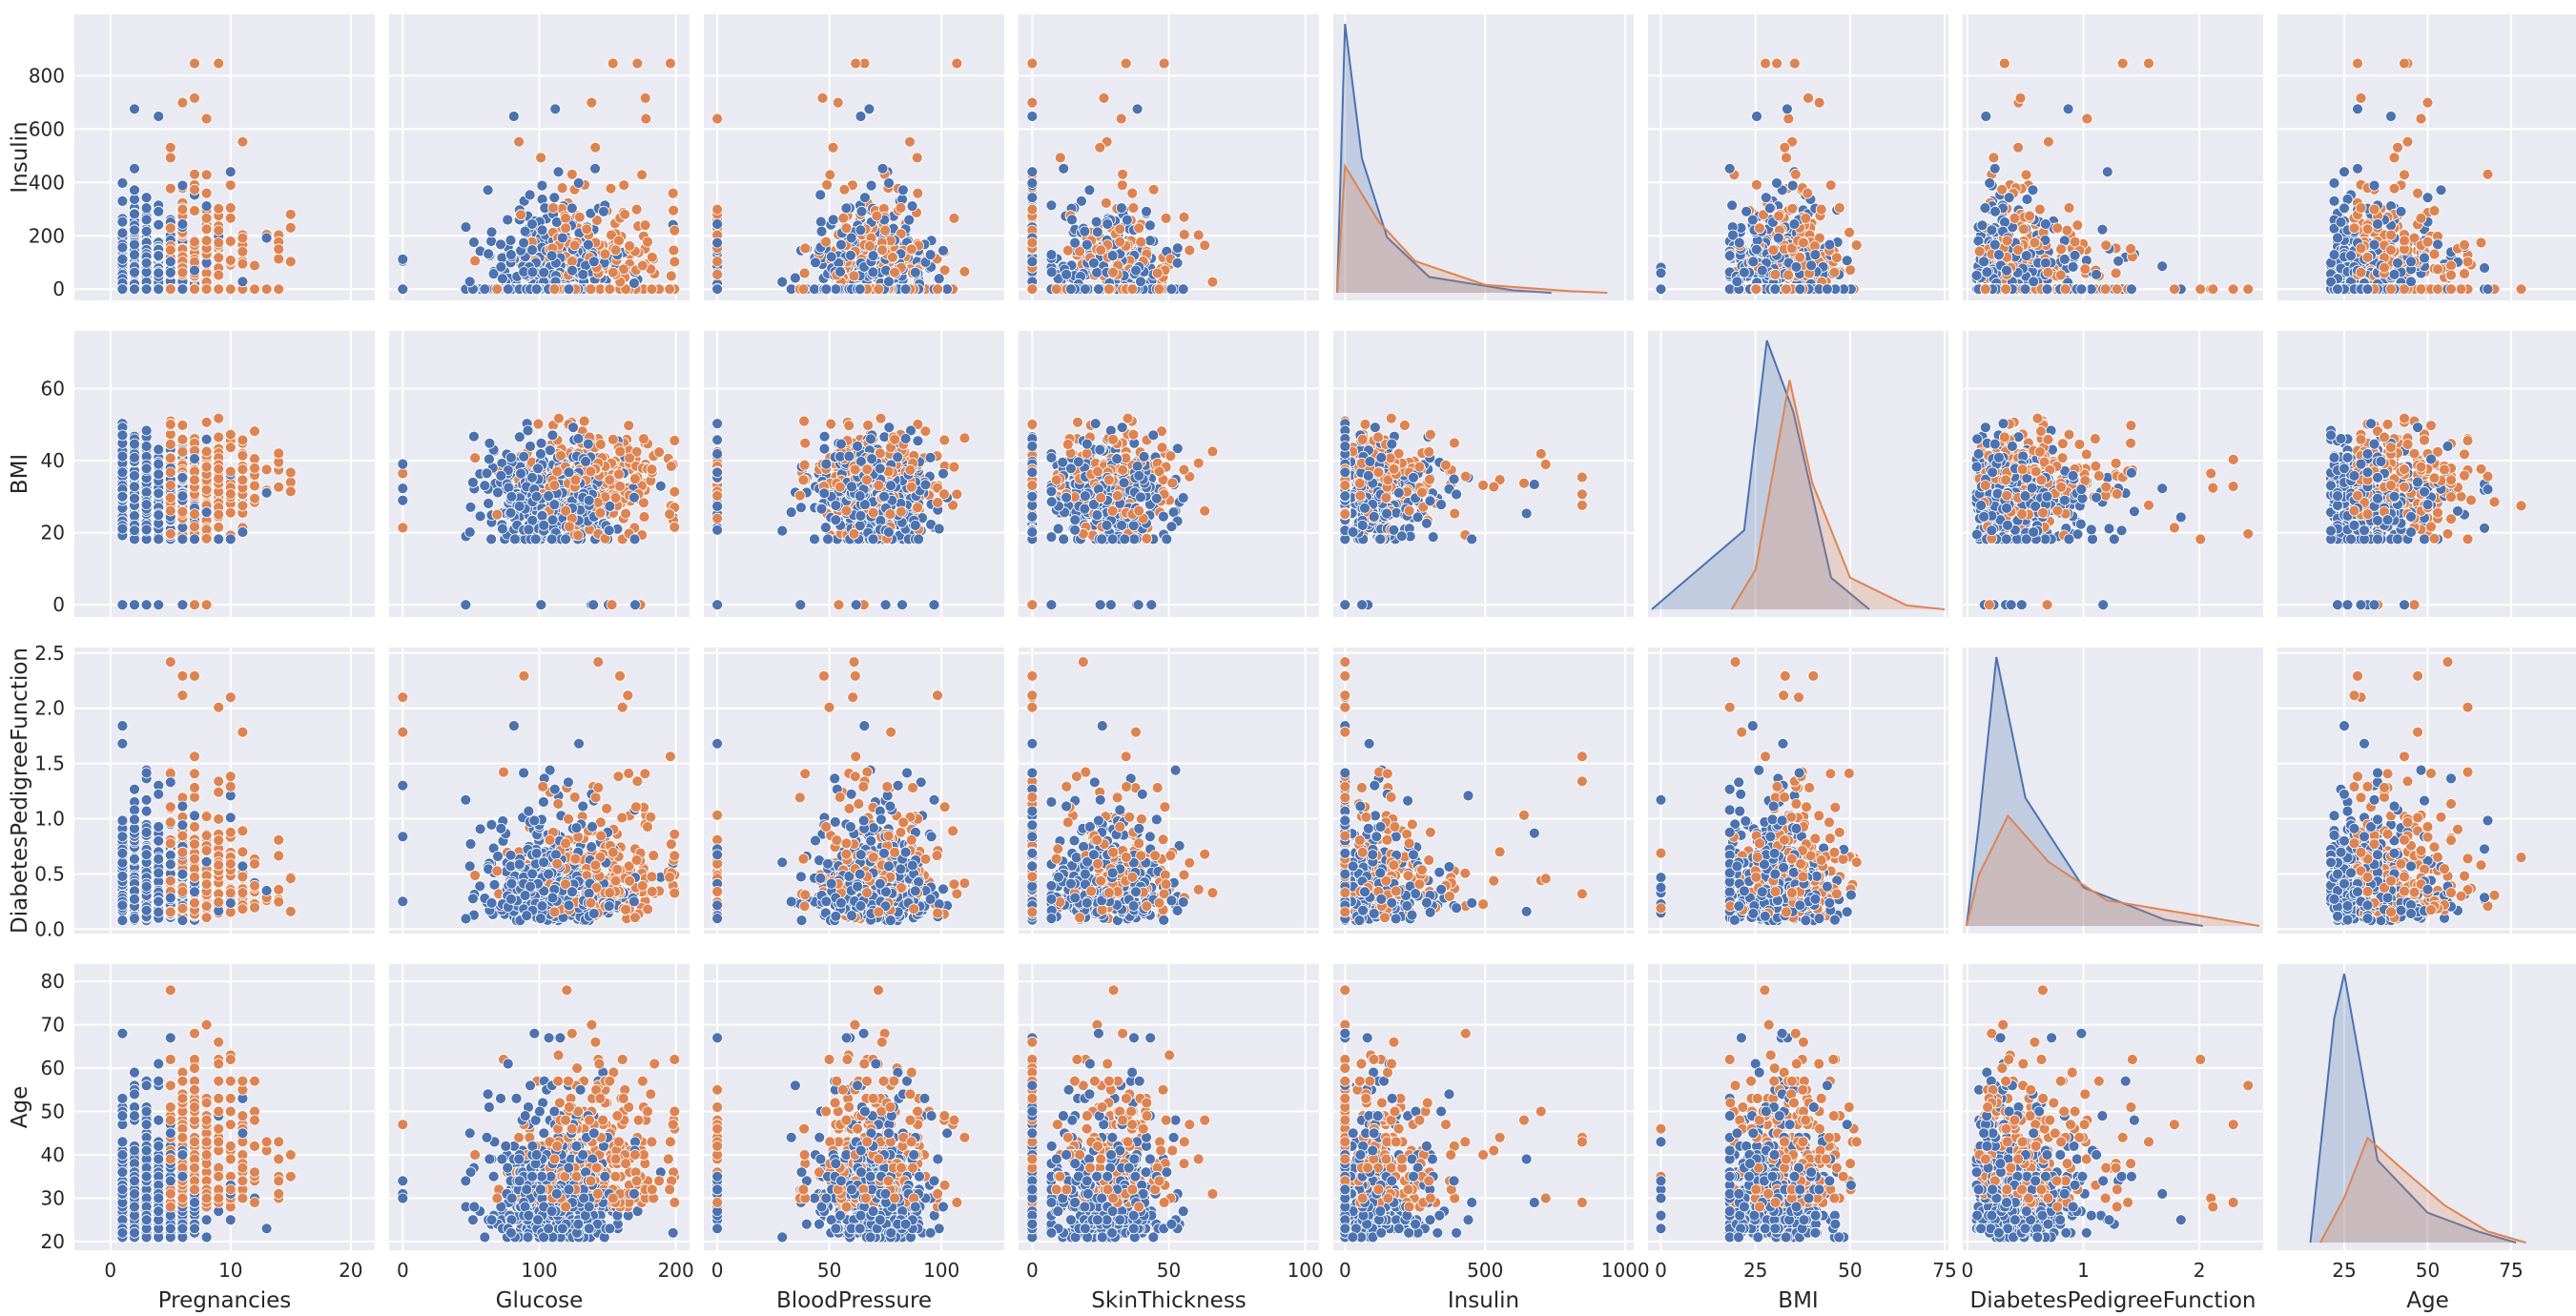  I want to click on panel-insulin-vs-age, so click(2426, 157).